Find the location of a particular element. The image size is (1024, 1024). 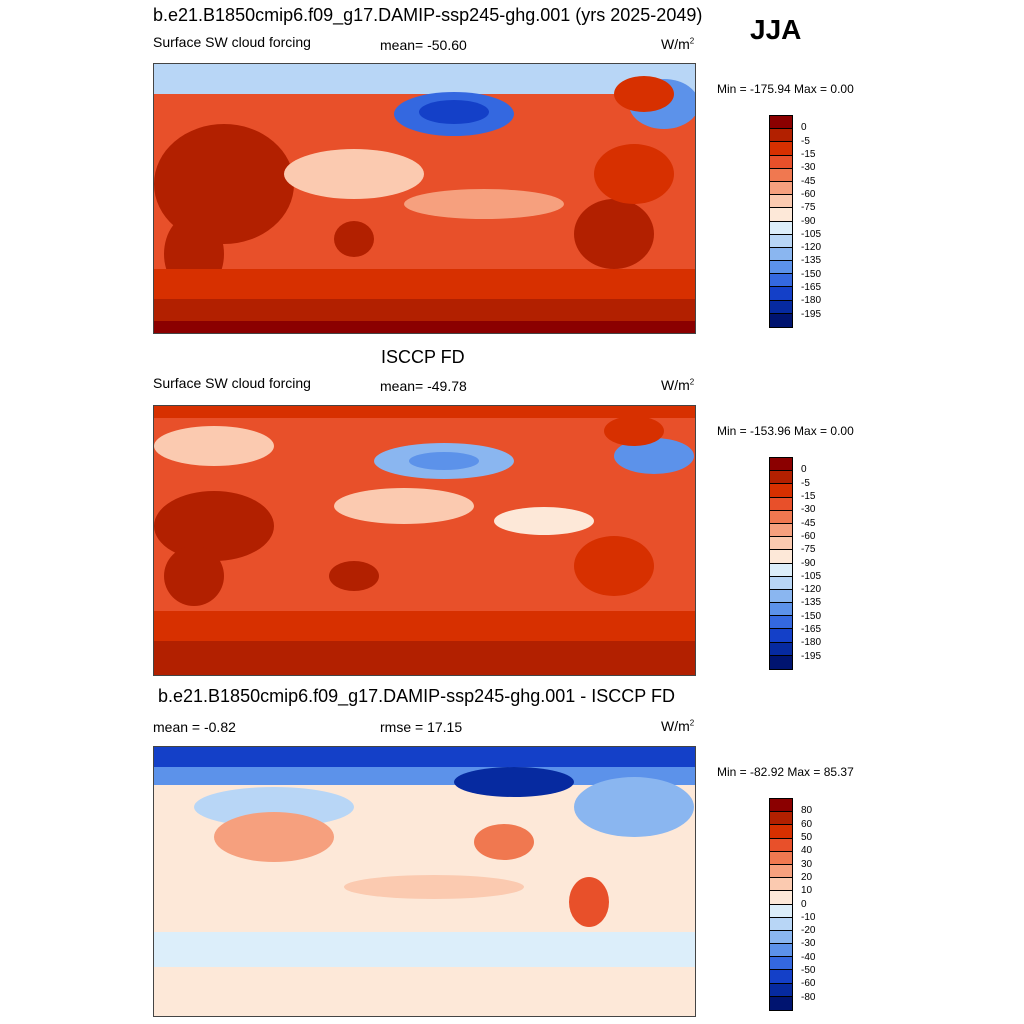

colorbar-tick-label: -195 is located at coordinates (811, 656).